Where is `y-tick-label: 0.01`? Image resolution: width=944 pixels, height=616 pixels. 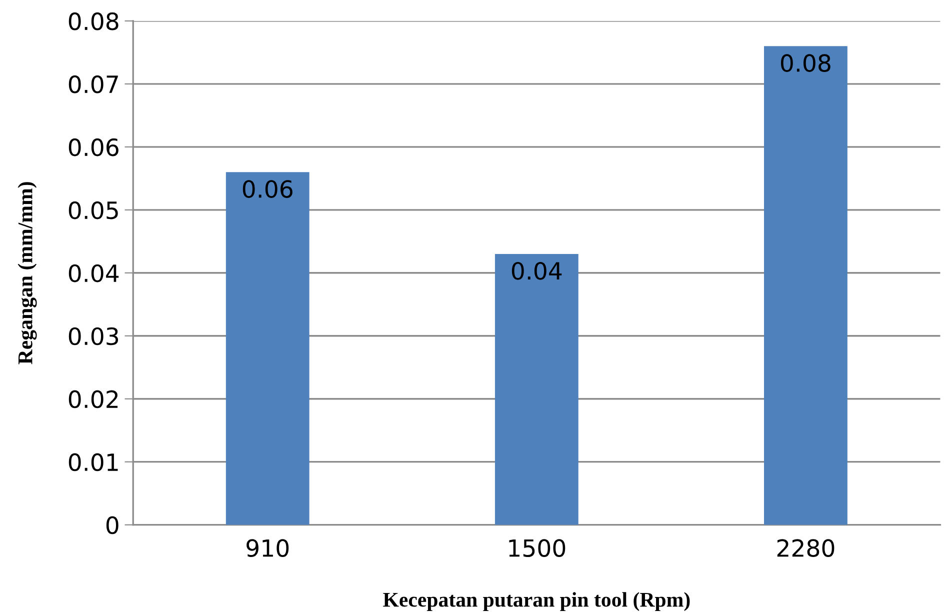 y-tick-label: 0.01 is located at coordinates (93, 462).